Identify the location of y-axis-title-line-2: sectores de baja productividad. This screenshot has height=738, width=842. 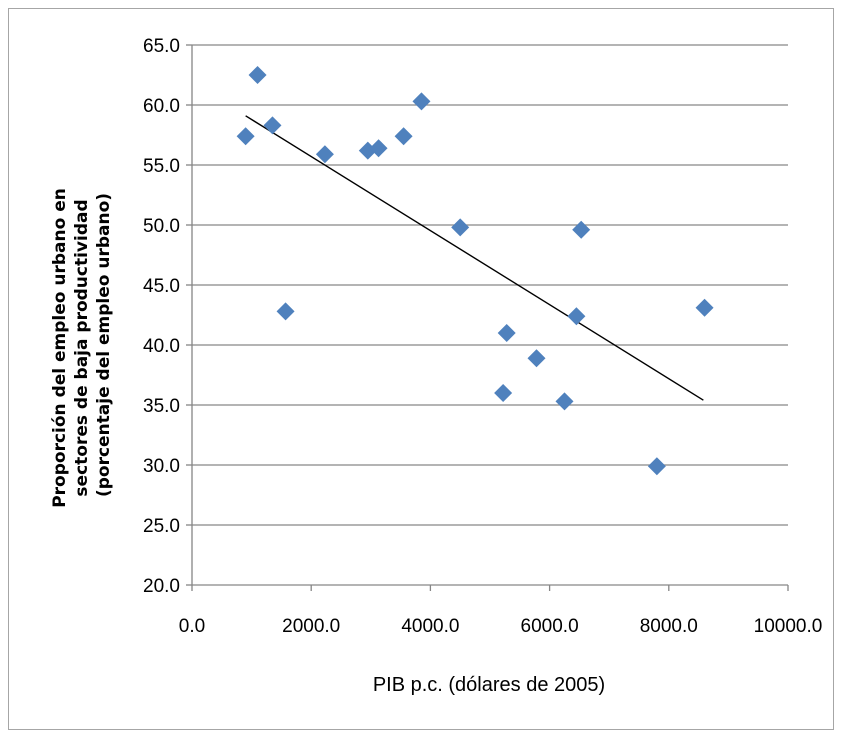
(82, 347).